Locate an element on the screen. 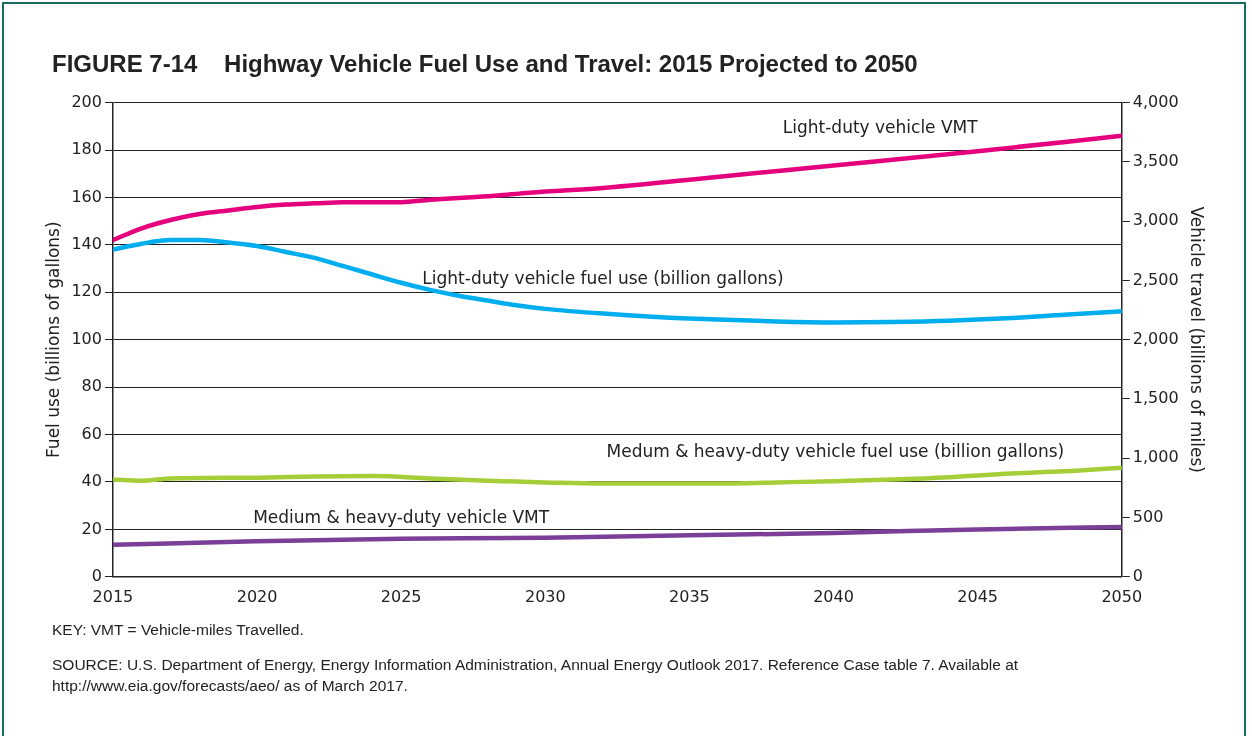 The image size is (1252, 738). y-tick-label: 100 is located at coordinates (86, 338).